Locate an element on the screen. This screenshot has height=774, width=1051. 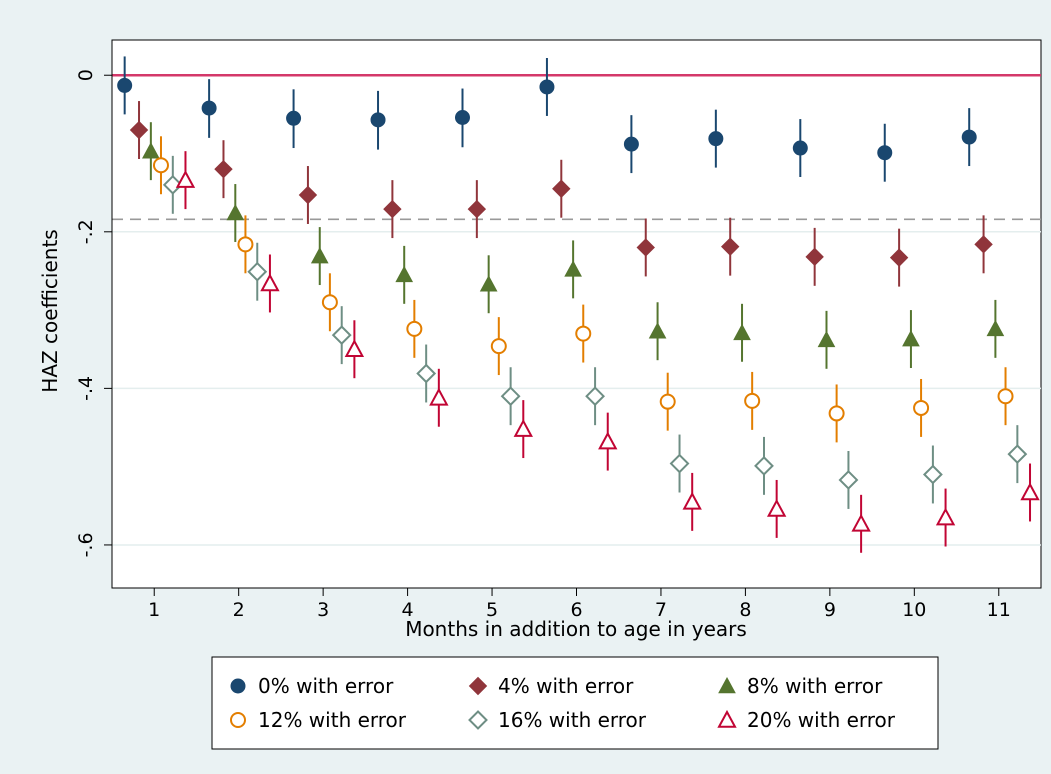
x-tick-label: 9 is located at coordinates (830, 610).